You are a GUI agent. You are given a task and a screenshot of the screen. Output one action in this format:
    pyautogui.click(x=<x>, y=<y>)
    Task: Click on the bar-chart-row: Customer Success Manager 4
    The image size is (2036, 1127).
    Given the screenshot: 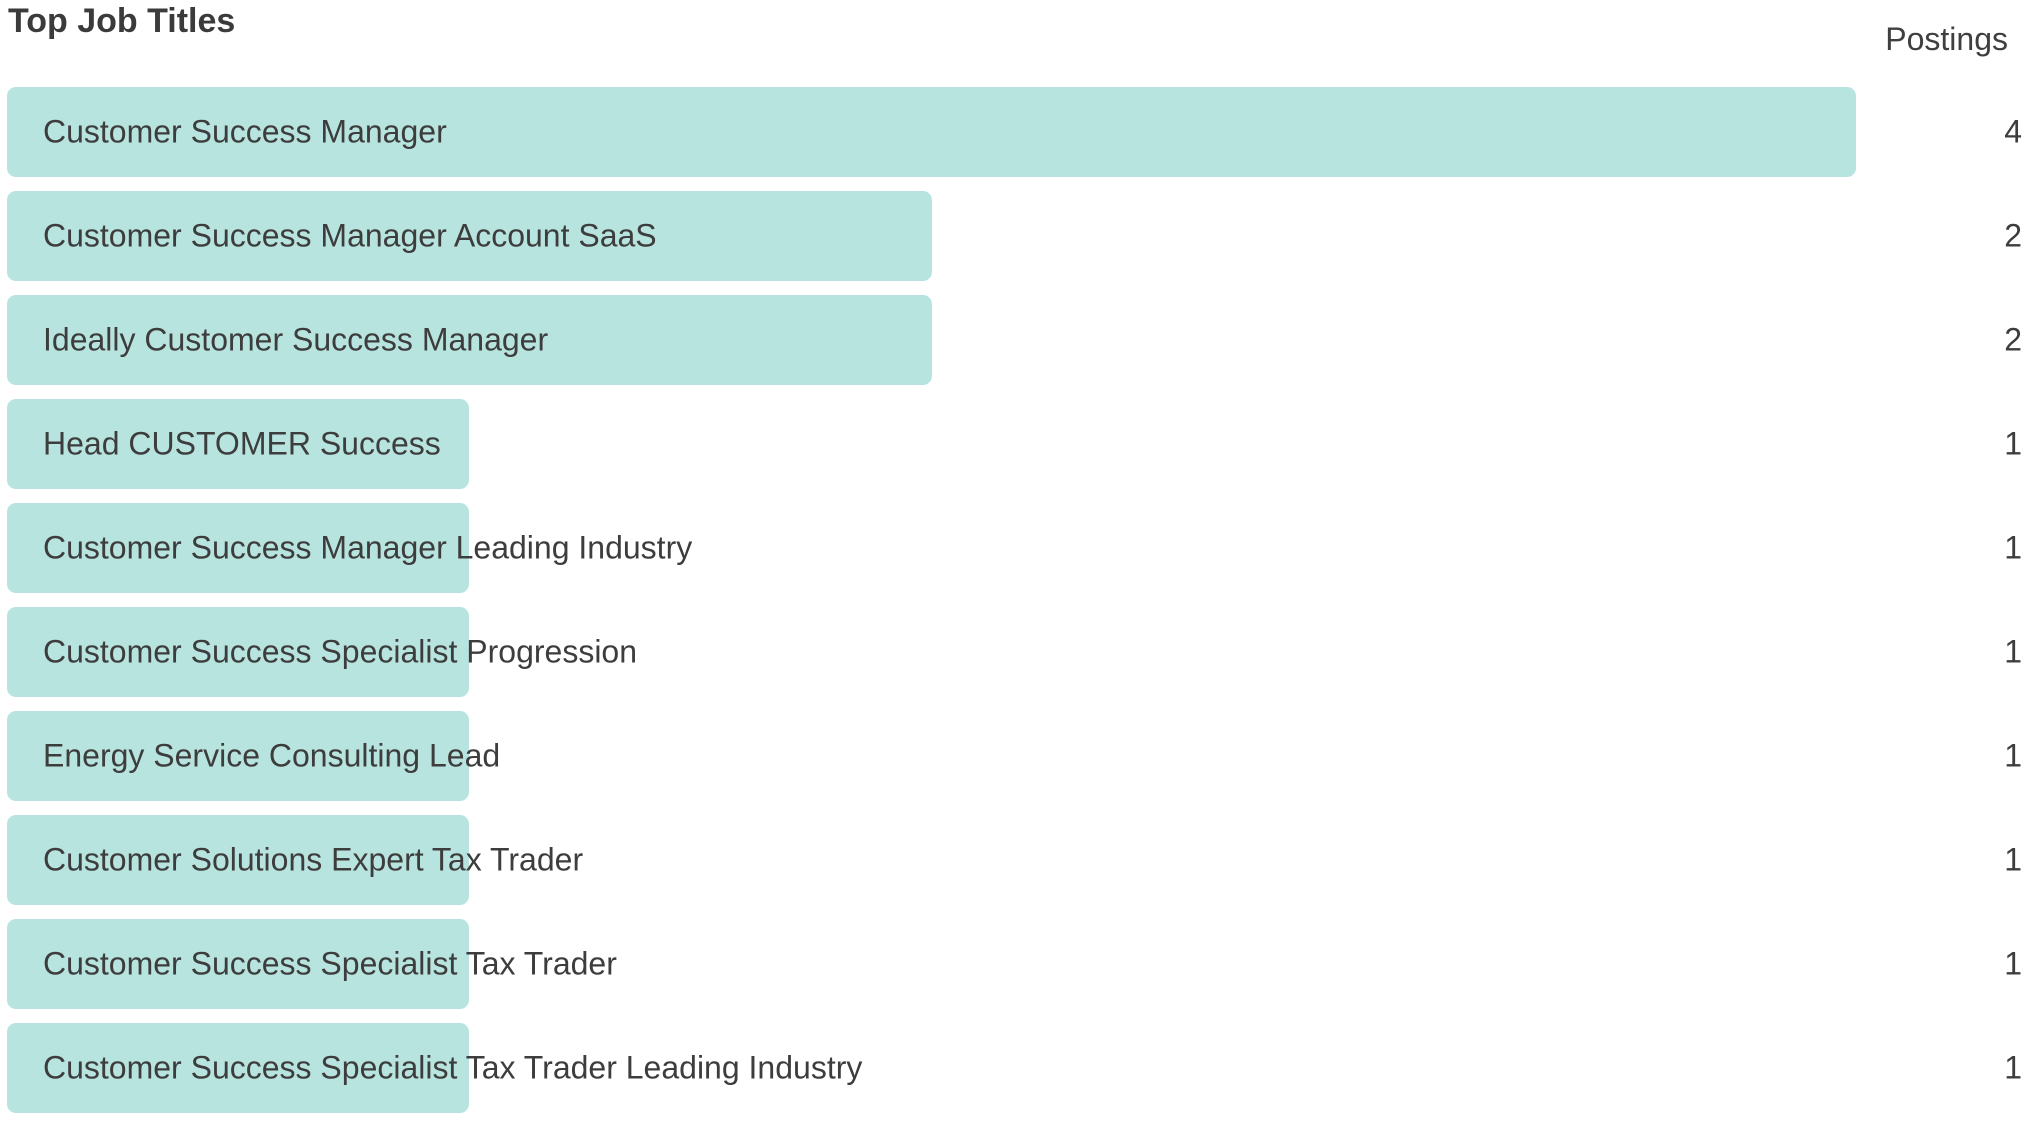 What is the action you would take?
    pyautogui.click(x=1018, y=132)
    